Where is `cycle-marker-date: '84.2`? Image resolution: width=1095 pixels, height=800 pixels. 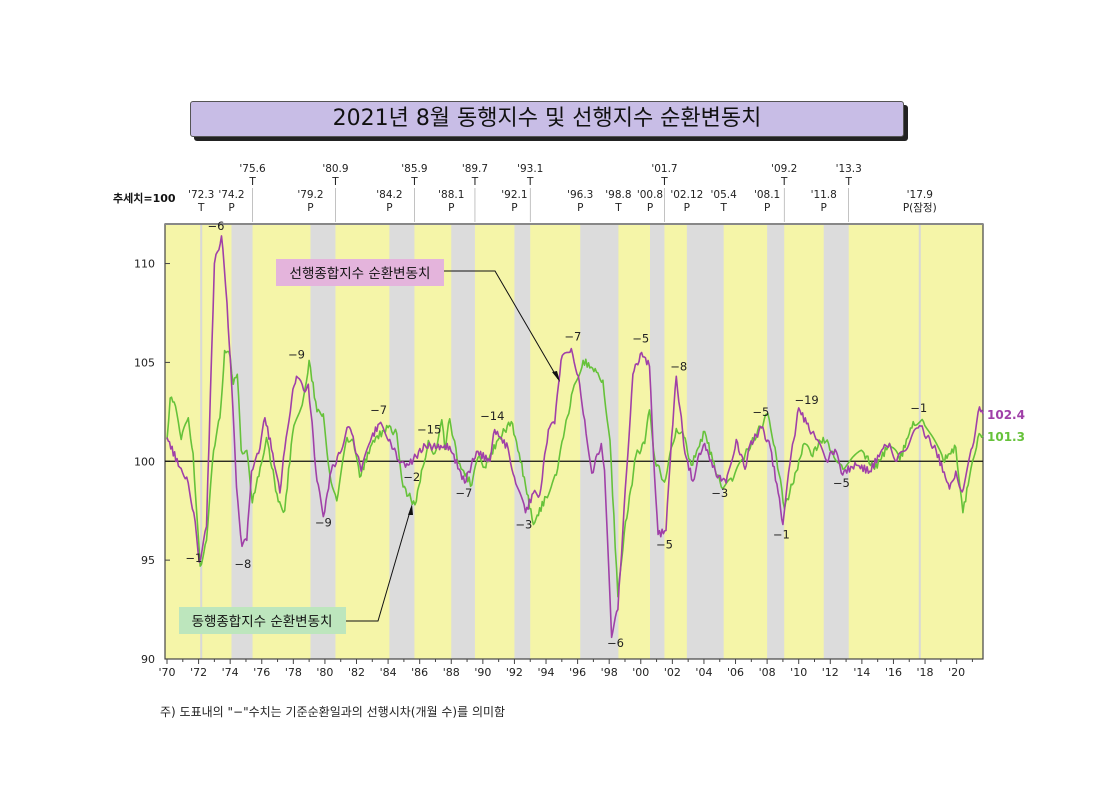
cycle-marker-date: '84.2 is located at coordinates (389, 195).